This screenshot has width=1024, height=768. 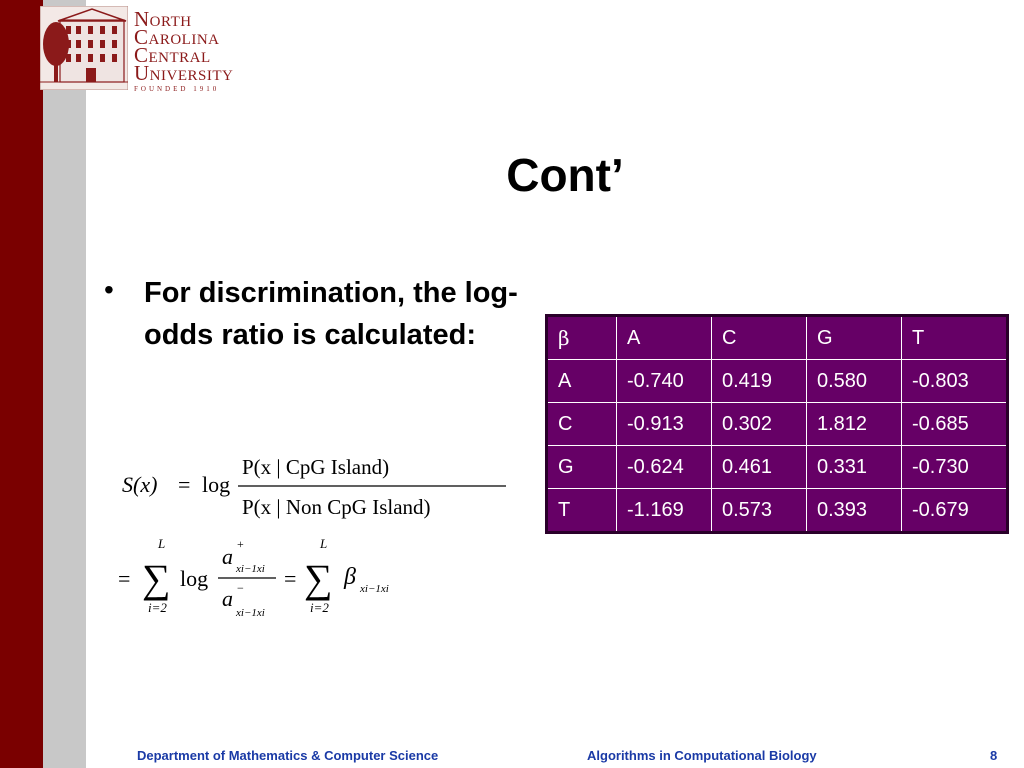 I want to click on table-cell: 1.812, so click(x=854, y=424).